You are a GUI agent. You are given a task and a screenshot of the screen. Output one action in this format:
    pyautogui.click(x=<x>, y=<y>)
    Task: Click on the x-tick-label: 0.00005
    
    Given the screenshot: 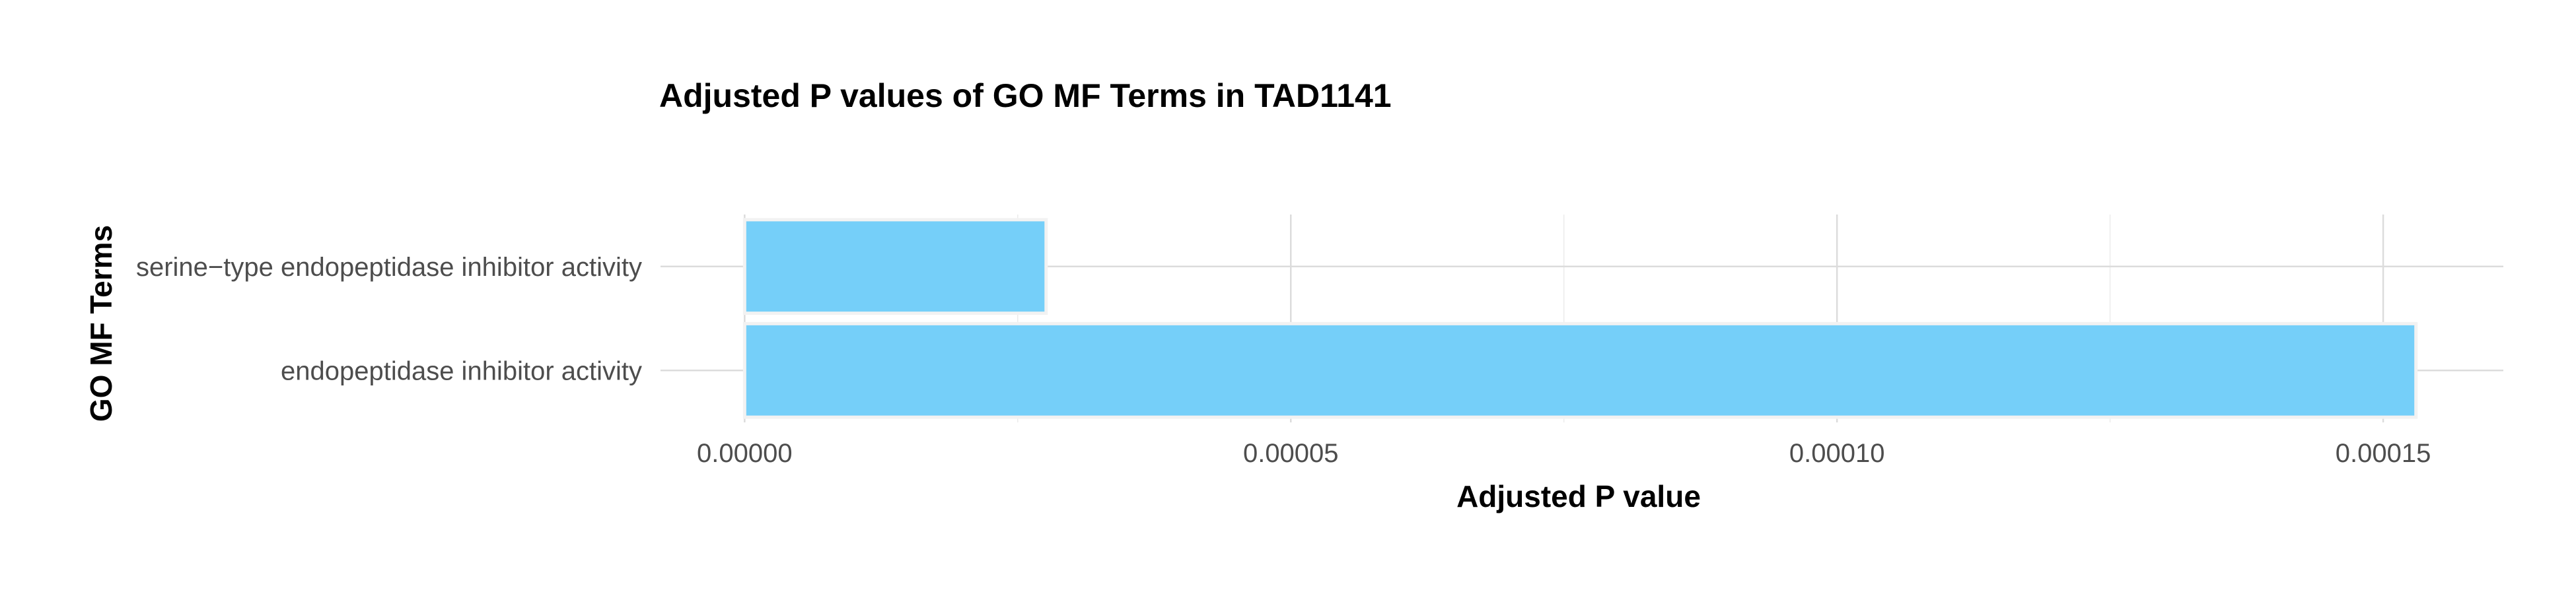 What is the action you would take?
    pyautogui.click(x=1291, y=453)
    